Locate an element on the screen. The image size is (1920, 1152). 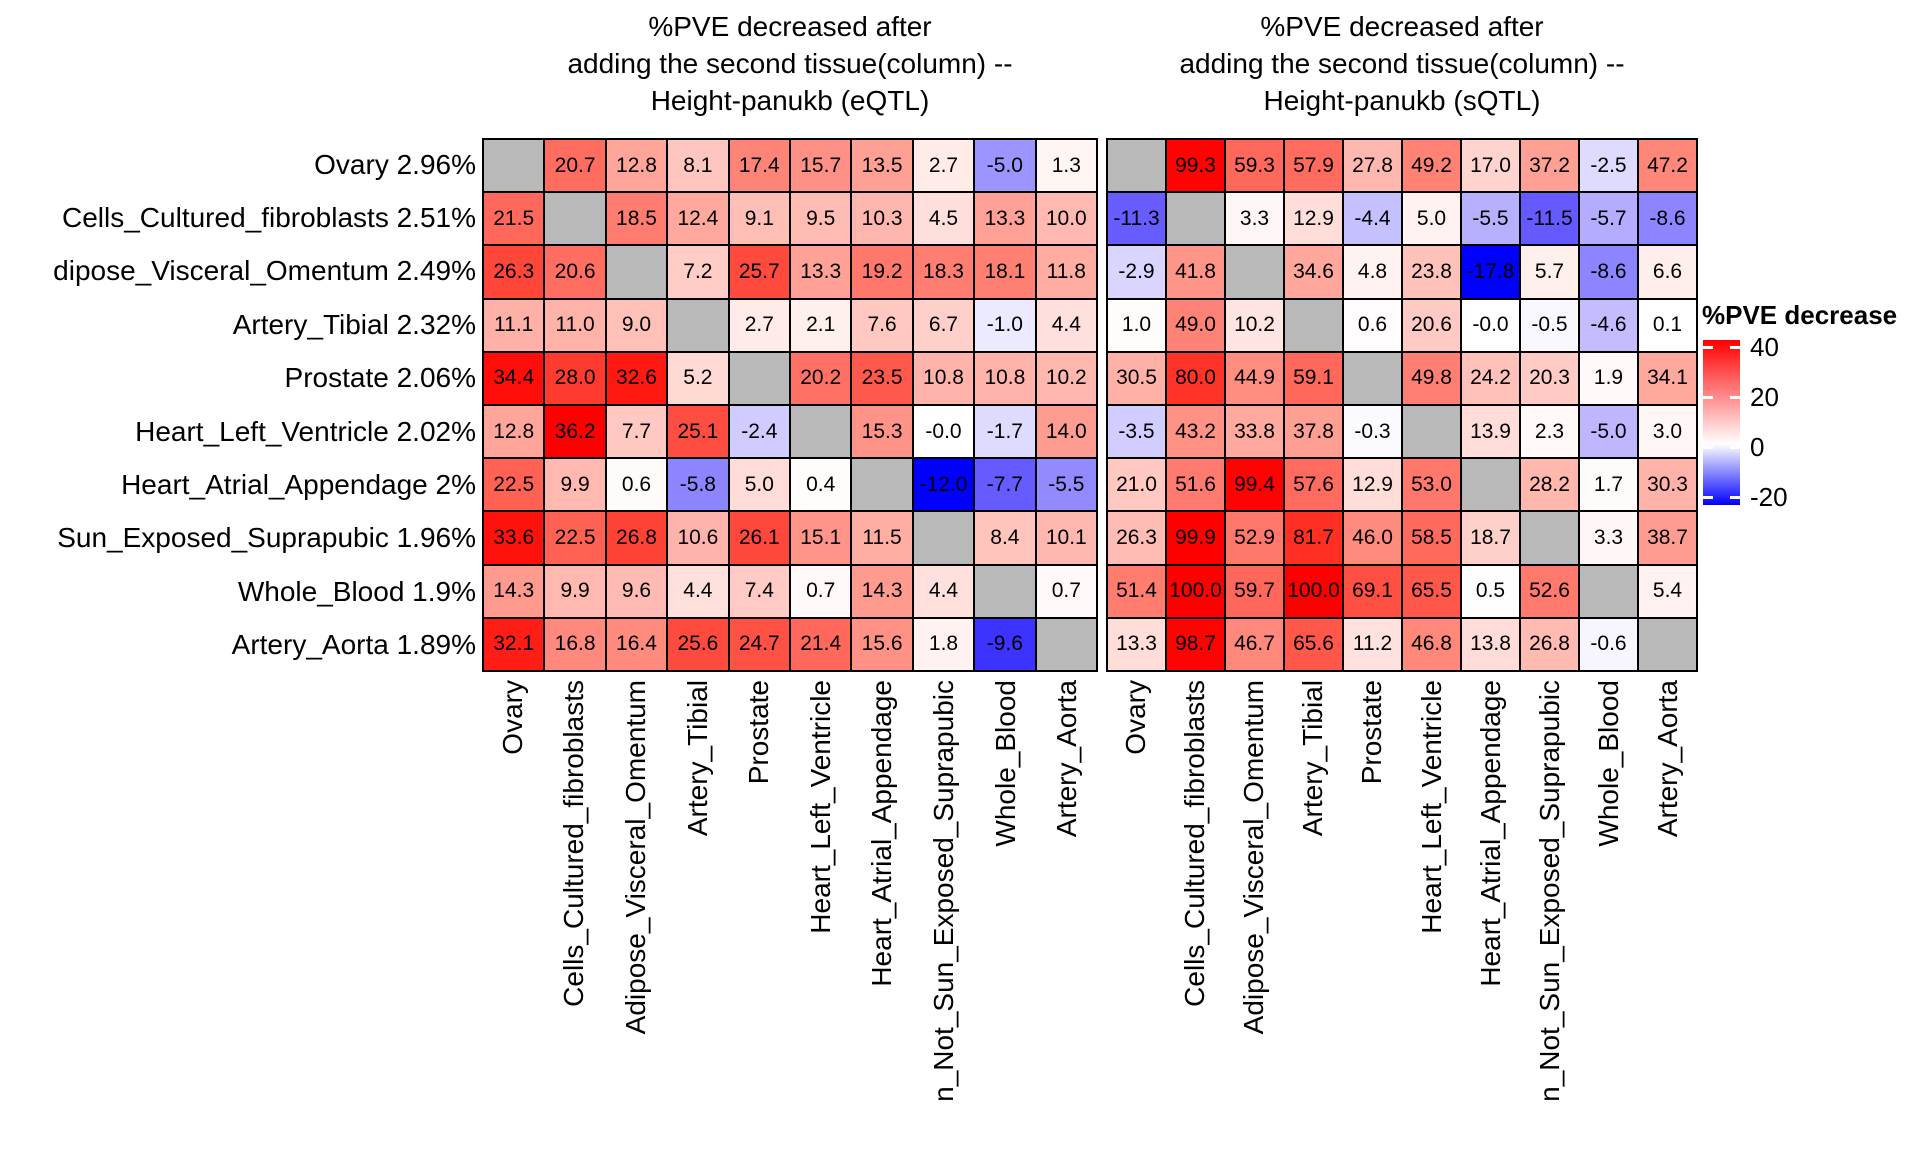
column-label: Heart_Atrial_Appendage is located at coordinates (1490, 833).